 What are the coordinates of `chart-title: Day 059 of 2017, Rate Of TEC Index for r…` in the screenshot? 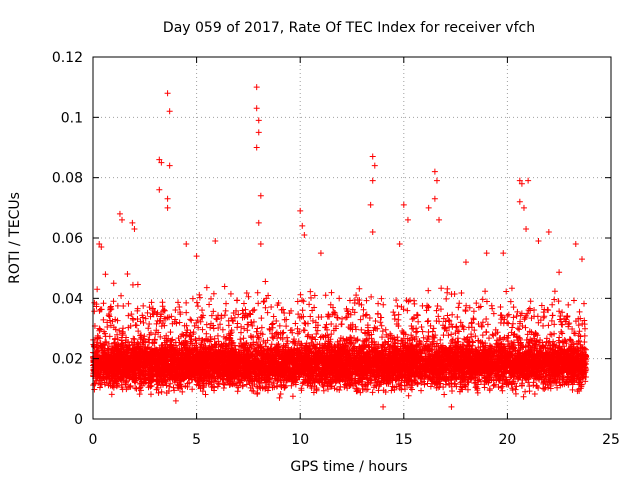 It's located at (349, 28).